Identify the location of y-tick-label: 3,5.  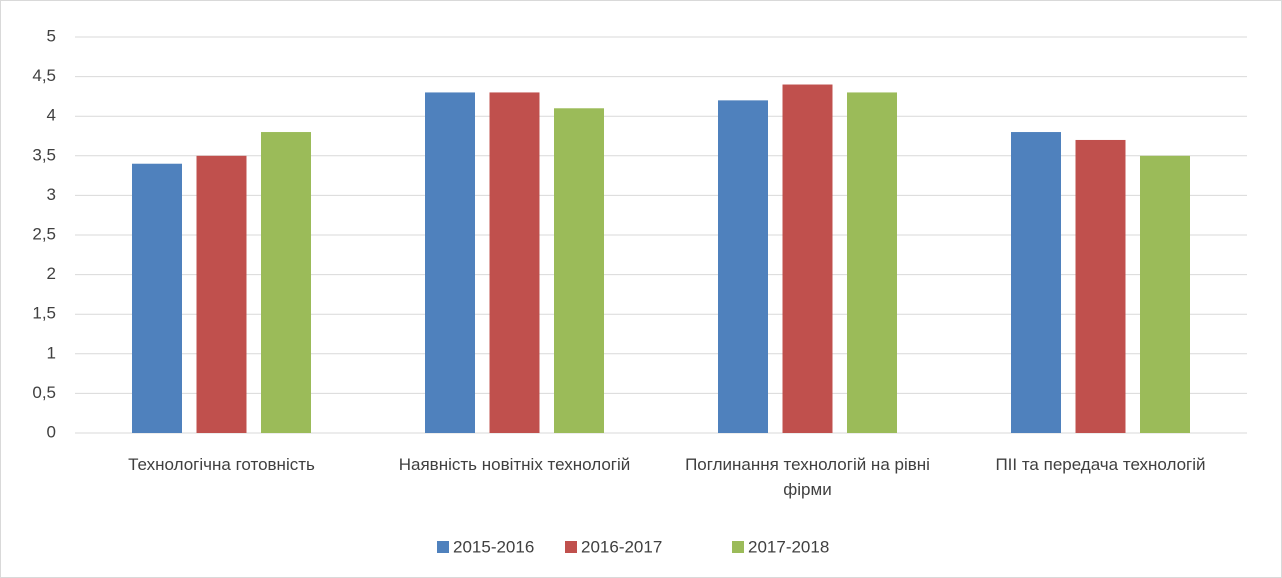
(44, 154).